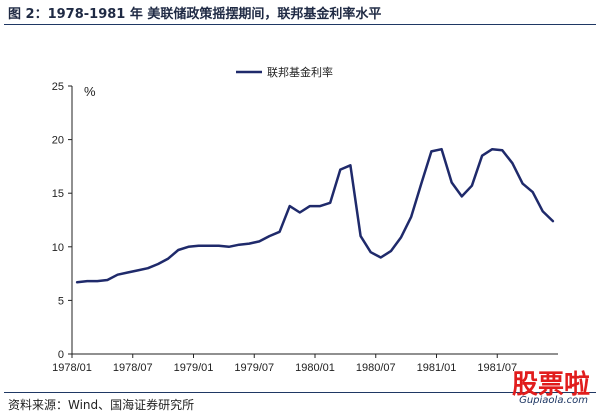  I want to click on legend-label: 联邦基金利率, so click(300, 72).